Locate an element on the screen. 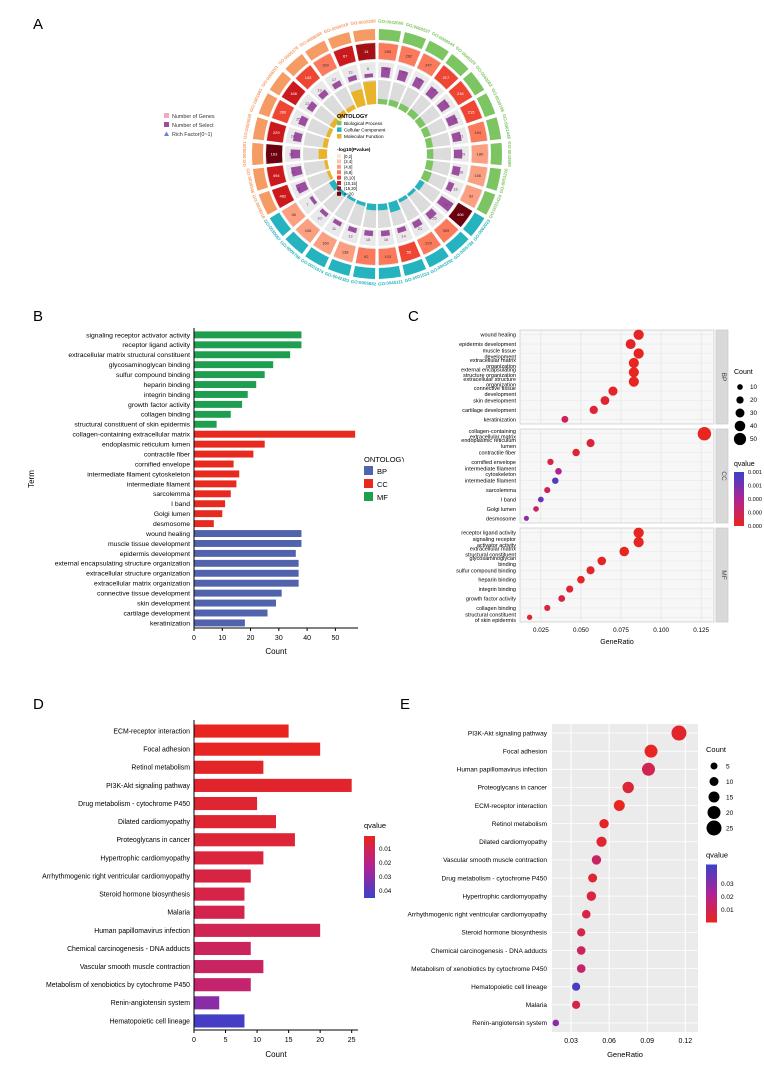 The image size is (764, 1072). select-count: 11 is located at coordinates (334, 228).